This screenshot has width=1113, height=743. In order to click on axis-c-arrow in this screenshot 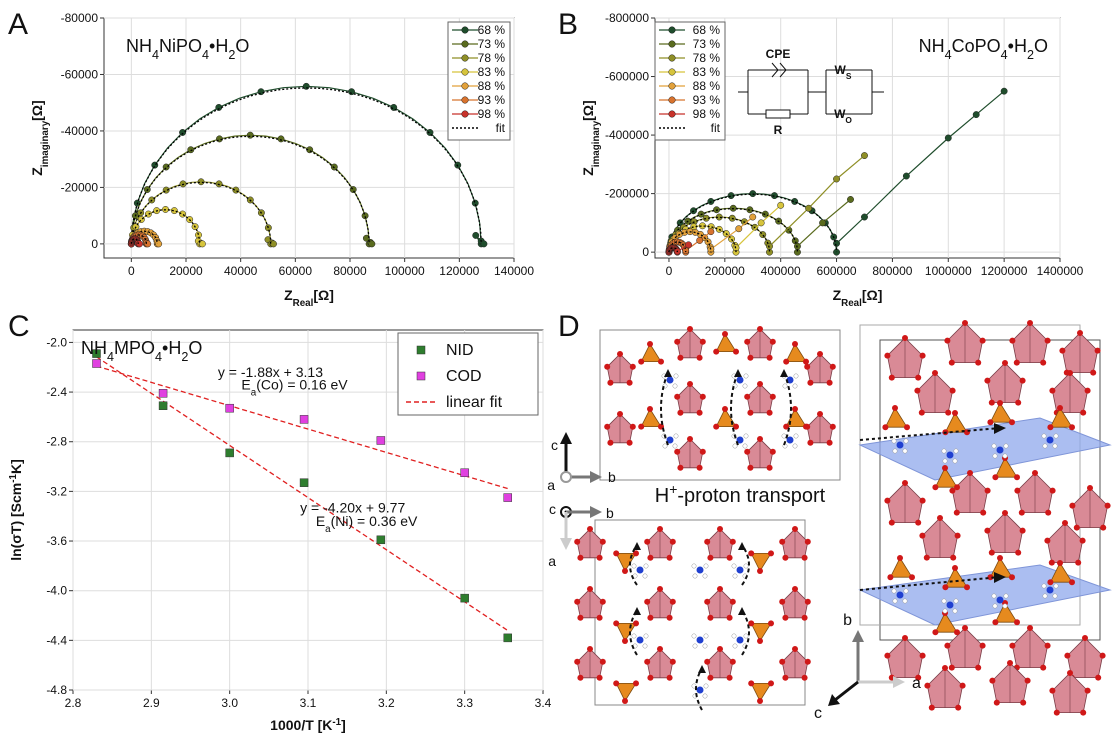, I will do `click(846, 691)`.